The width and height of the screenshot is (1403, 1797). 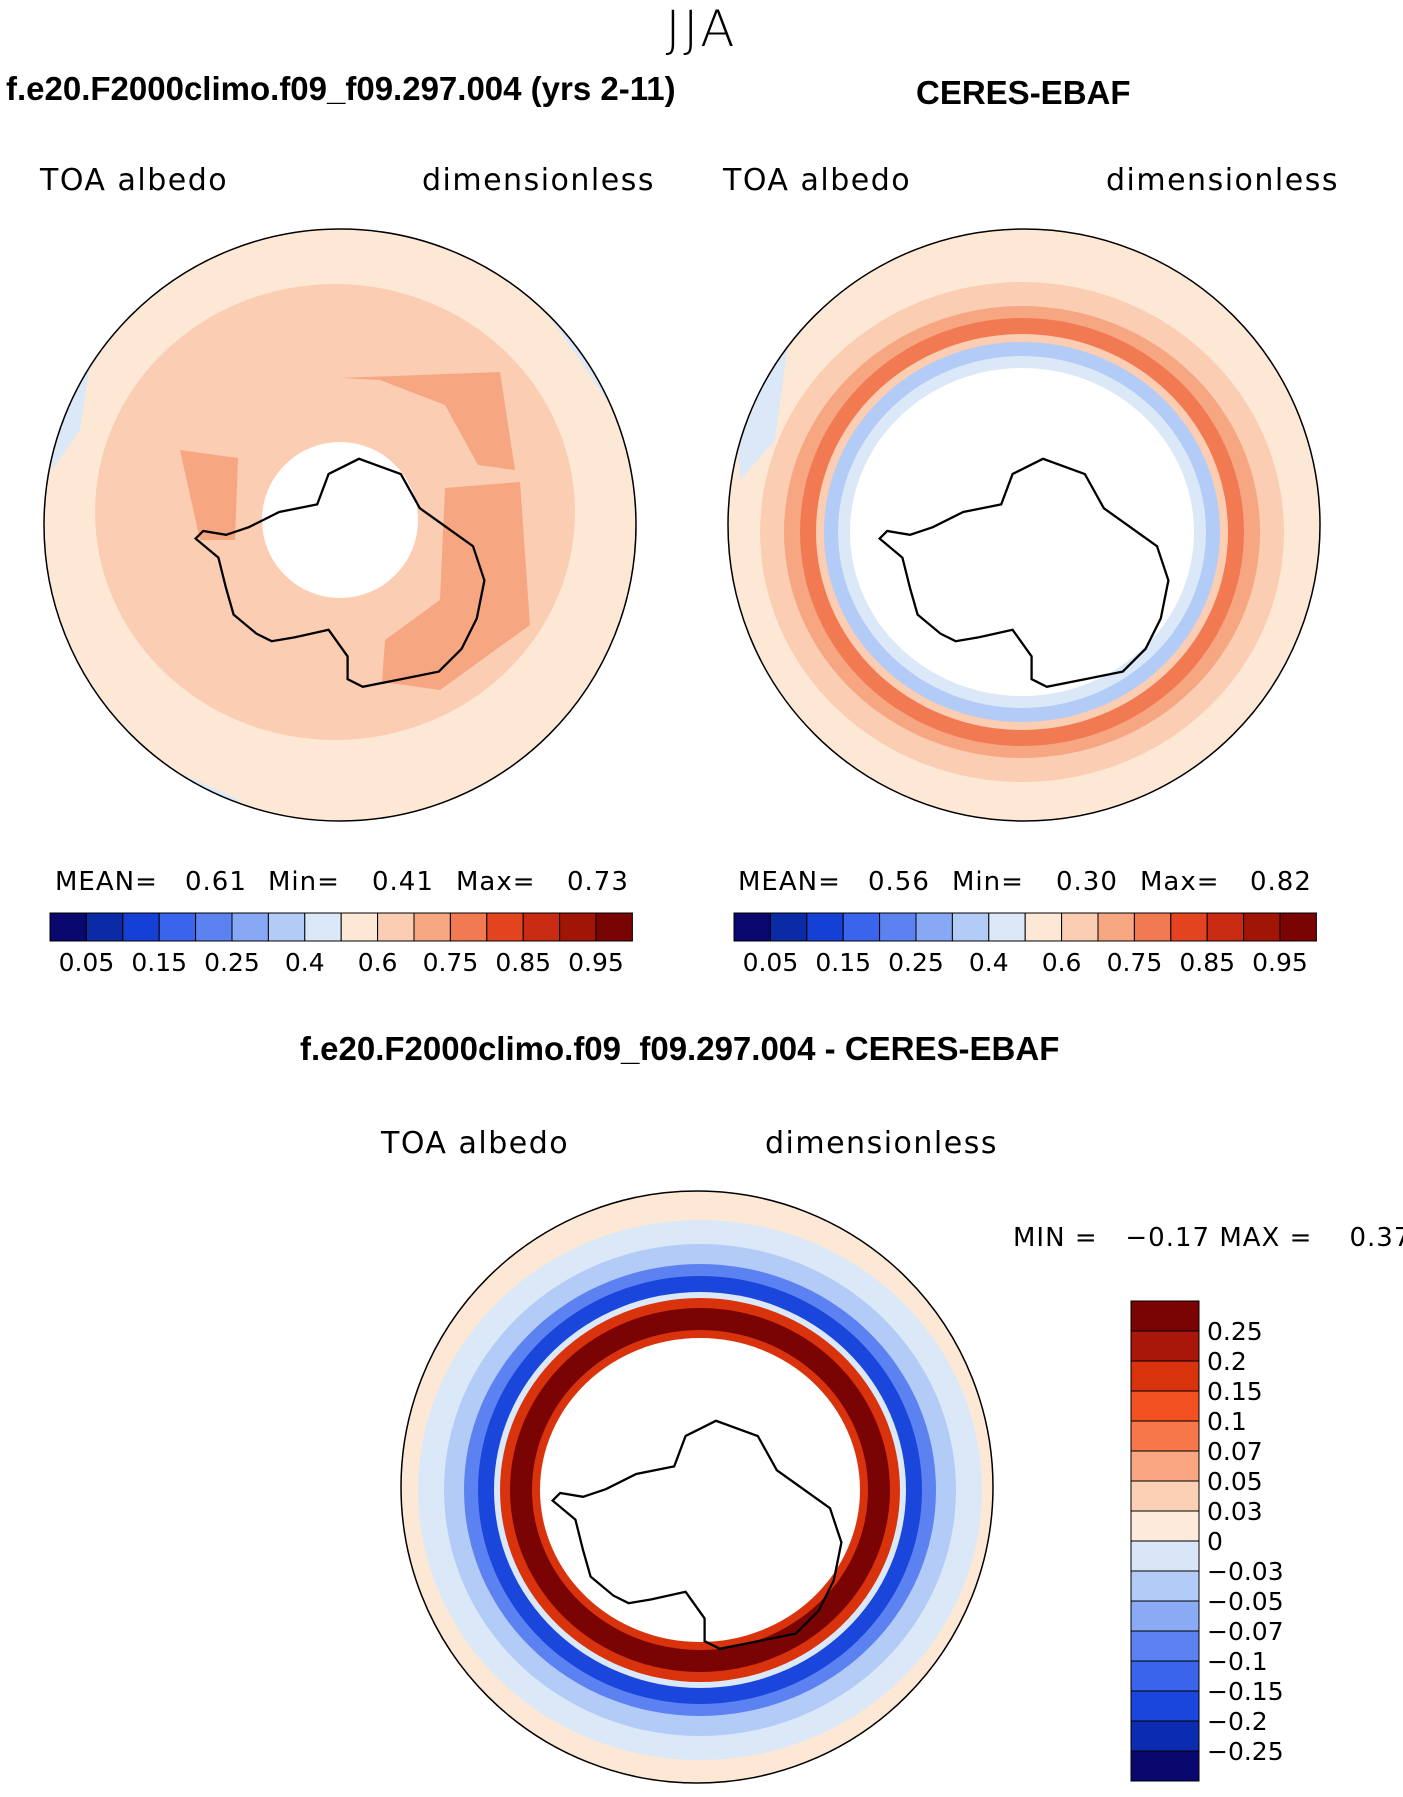 I want to click on panel-1-max-value: 0.73, so click(x=598, y=882).